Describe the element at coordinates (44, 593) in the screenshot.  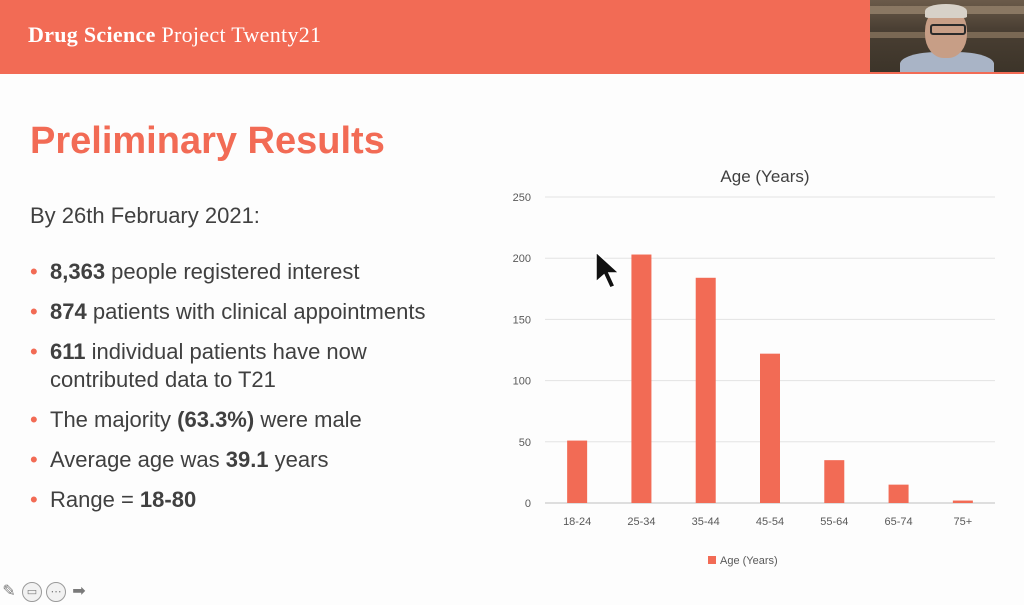
I see `presentation-toolbar: ✎ ▭ ⋯ ➡` at that location.